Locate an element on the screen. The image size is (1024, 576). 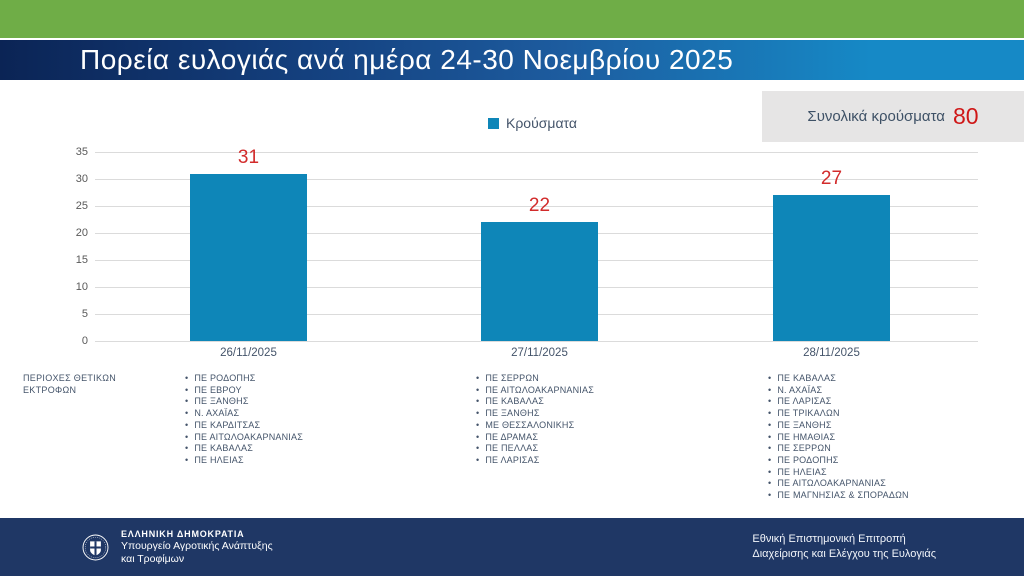
region-list-item: ΠΕ ΜΑΓΝΗΣΙΑΣ & ΣΠΟΡΑΔΩΝ is located at coordinates (838, 496).